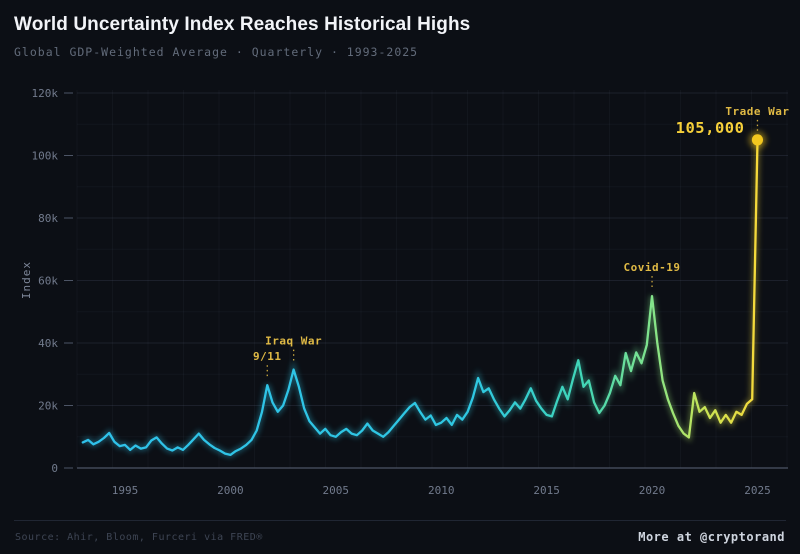  What do you see at coordinates (546, 490) in the screenshot?
I see `x-tick-label: 2015` at bounding box center [546, 490].